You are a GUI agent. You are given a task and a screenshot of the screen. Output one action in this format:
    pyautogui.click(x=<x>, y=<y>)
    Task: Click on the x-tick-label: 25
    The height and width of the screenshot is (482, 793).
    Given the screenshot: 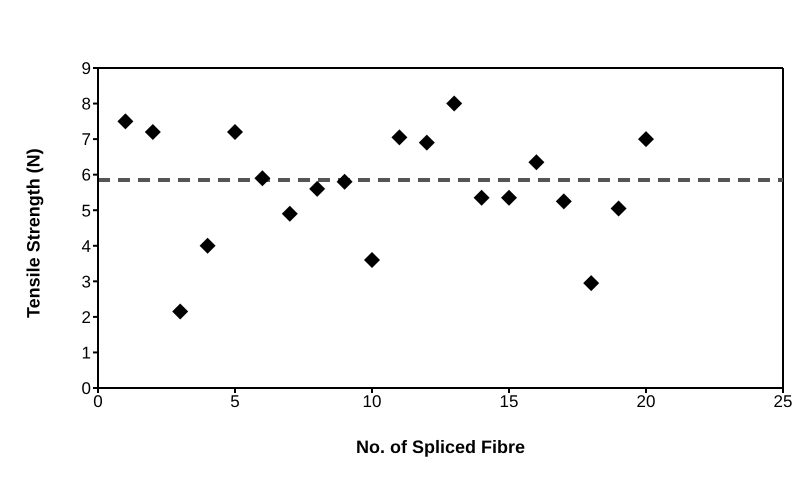 What is the action you would take?
    pyautogui.click(x=783, y=402)
    